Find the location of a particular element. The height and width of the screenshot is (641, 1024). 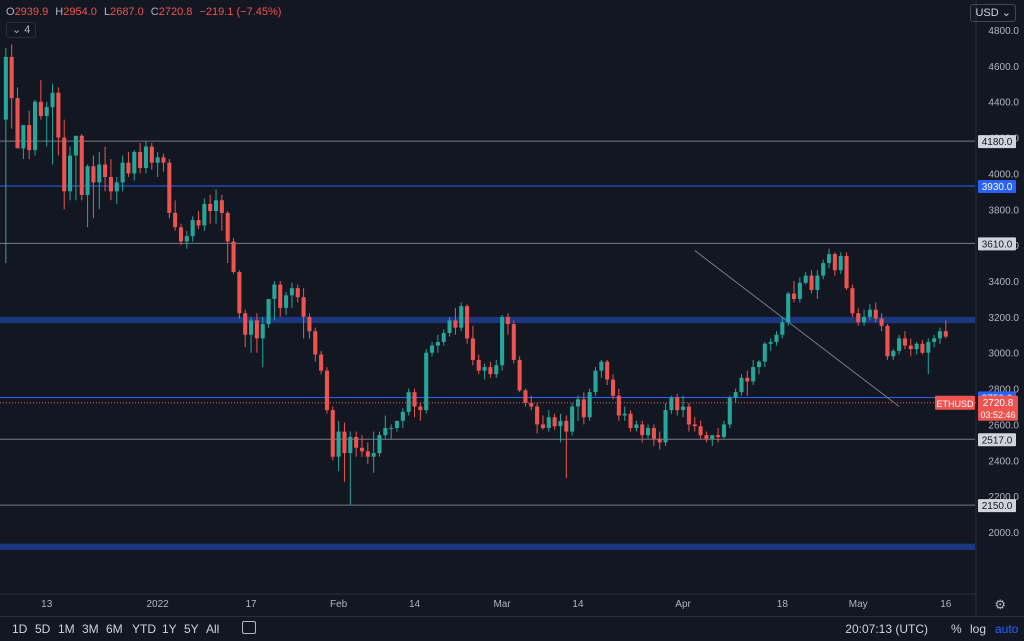

trendline is located at coordinates (797, 328).